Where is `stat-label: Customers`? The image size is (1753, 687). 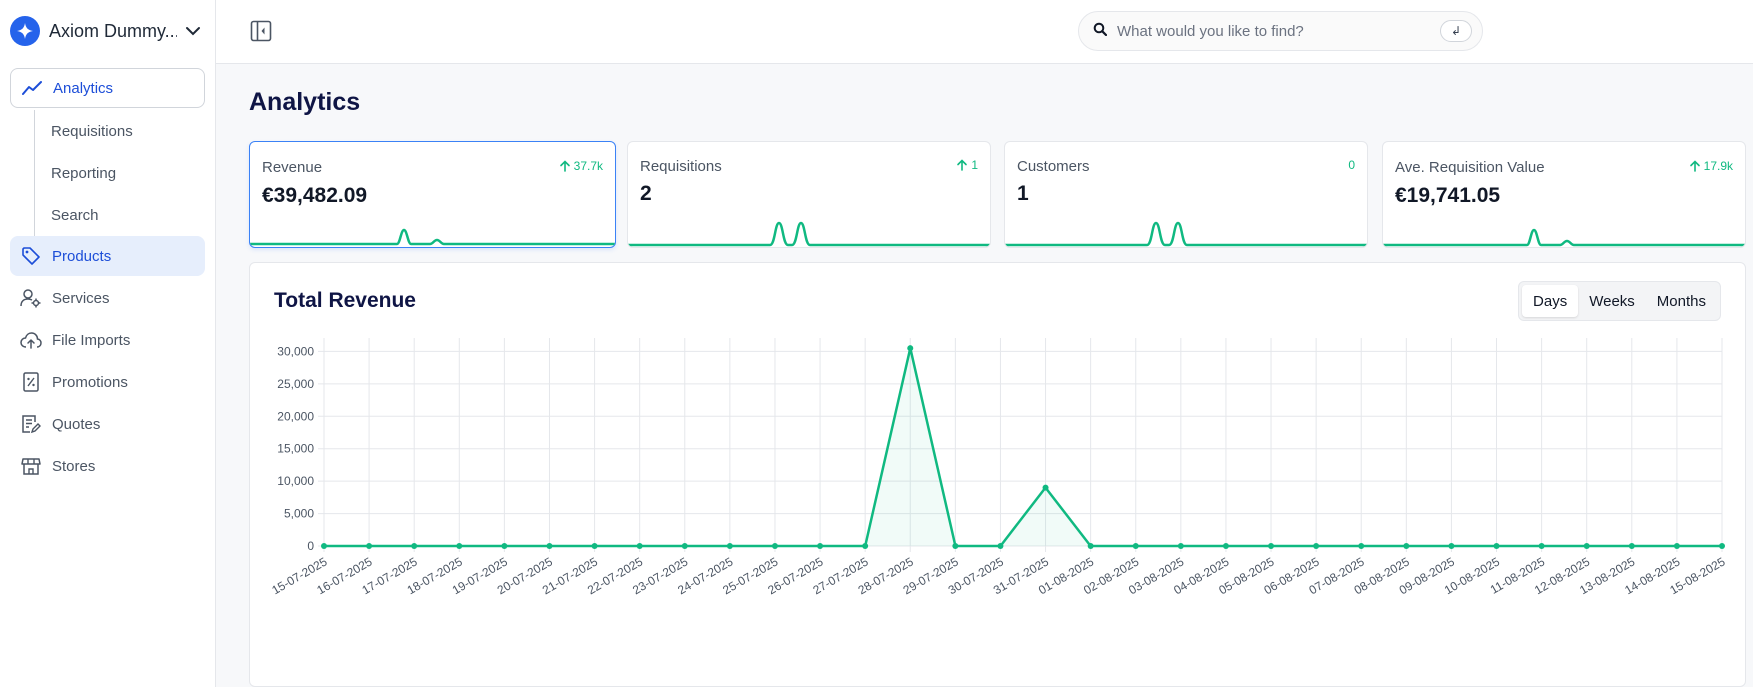
stat-label: Customers is located at coordinates (1053, 166).